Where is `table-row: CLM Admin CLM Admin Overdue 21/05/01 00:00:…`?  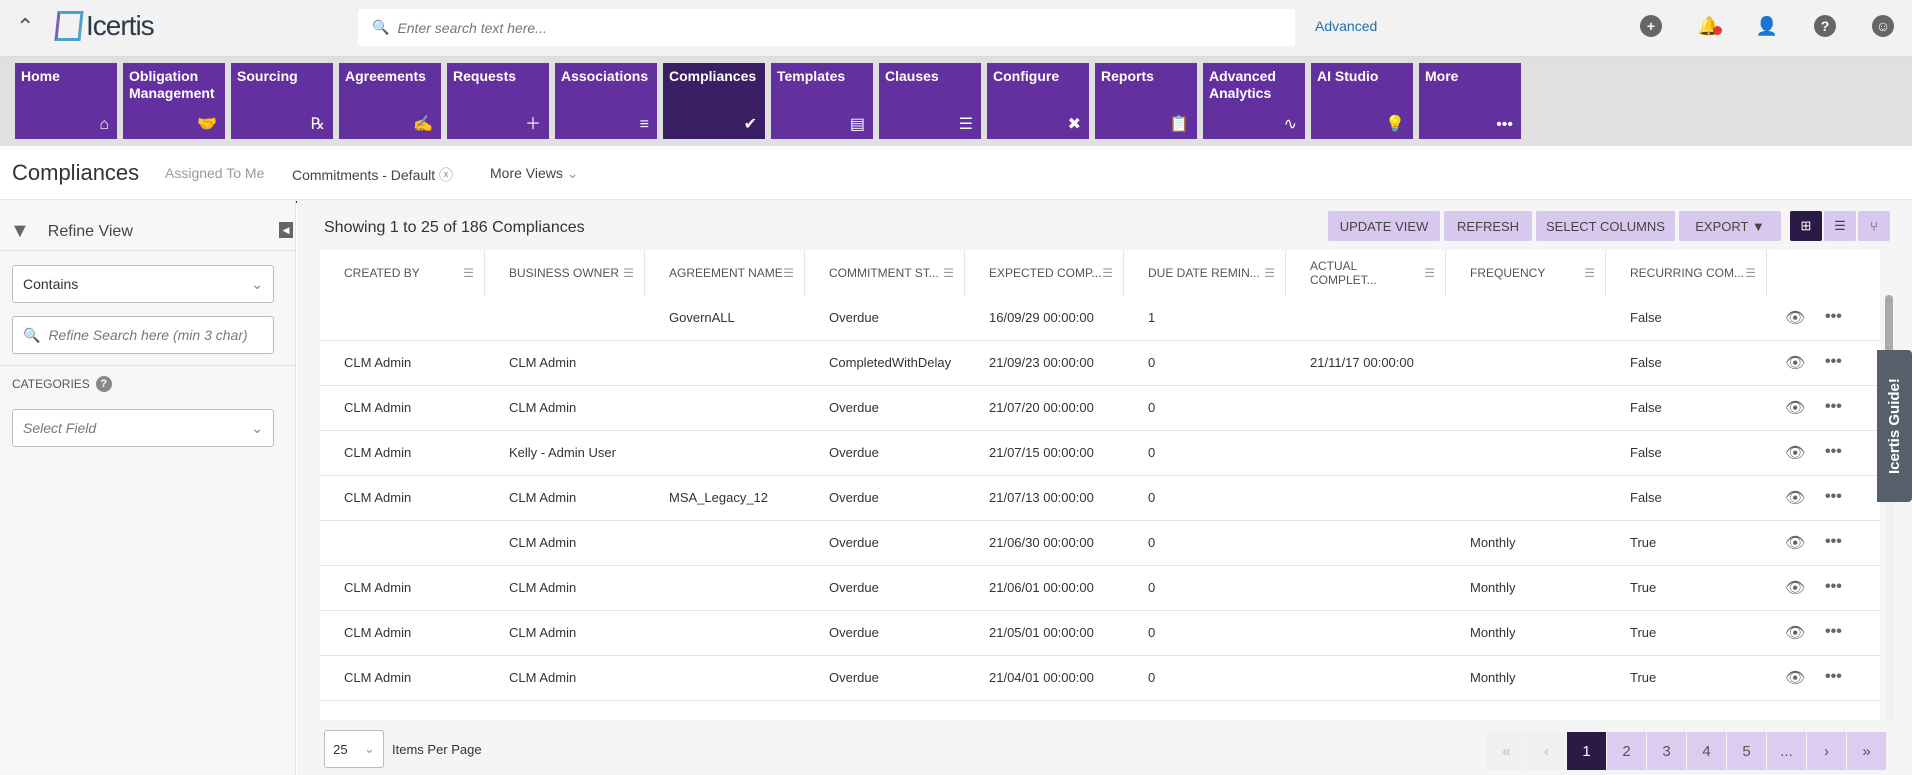 table-row: CLM Admin CLM Admin Overdue 21/05/01 00:00:… is located at coordinates (1100, 633).